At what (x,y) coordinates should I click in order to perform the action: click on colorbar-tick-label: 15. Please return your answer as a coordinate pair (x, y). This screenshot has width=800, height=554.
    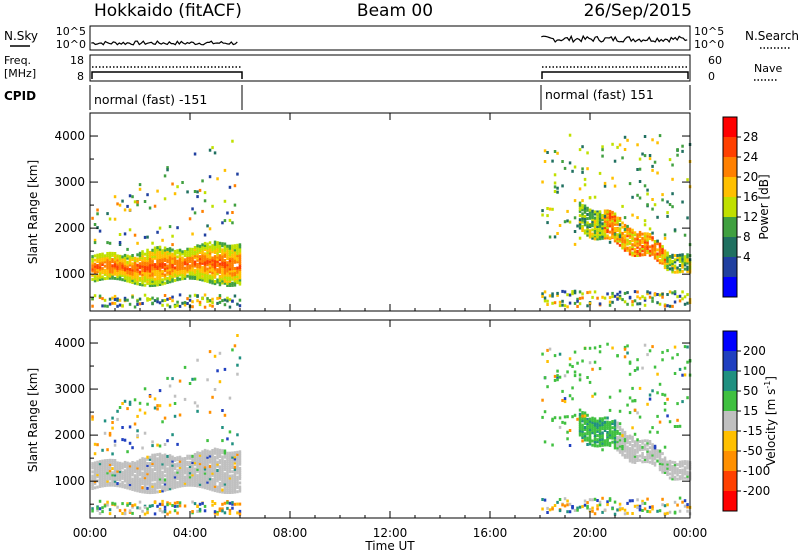
    Looking at the image, I should click on (750, 411).